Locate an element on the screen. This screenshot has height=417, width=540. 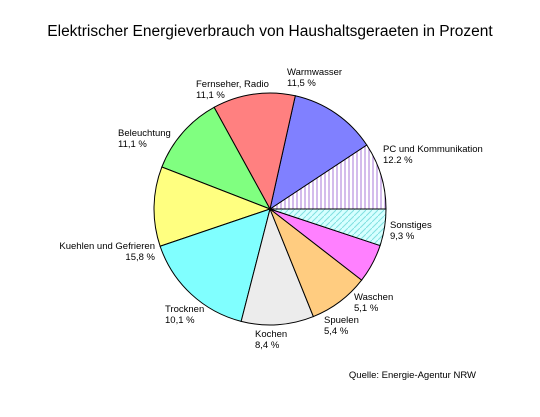
pie-slice-beleuchtung is located at coordinates (212, 206).